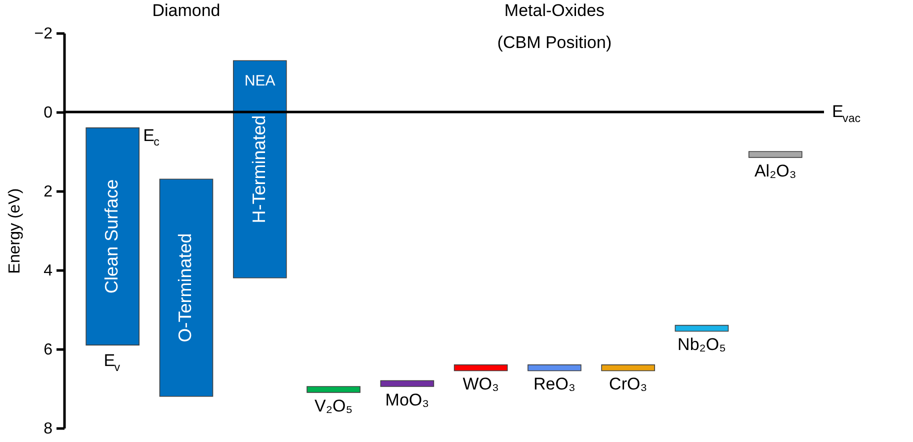 This screenshot has width=913, height=442. Describe the element at coordinates (48, 429) in the screenshot. I see `y-tick-label: 8` at that location.